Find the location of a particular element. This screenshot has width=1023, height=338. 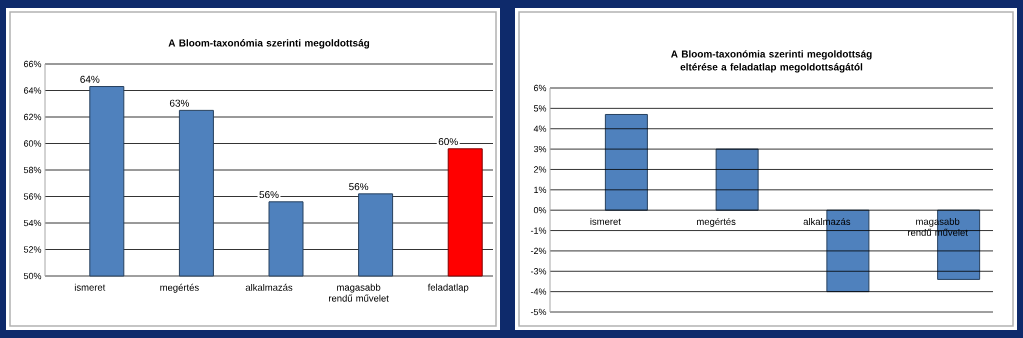

y-tick-label: 3% is located at coordinates (540, 149).